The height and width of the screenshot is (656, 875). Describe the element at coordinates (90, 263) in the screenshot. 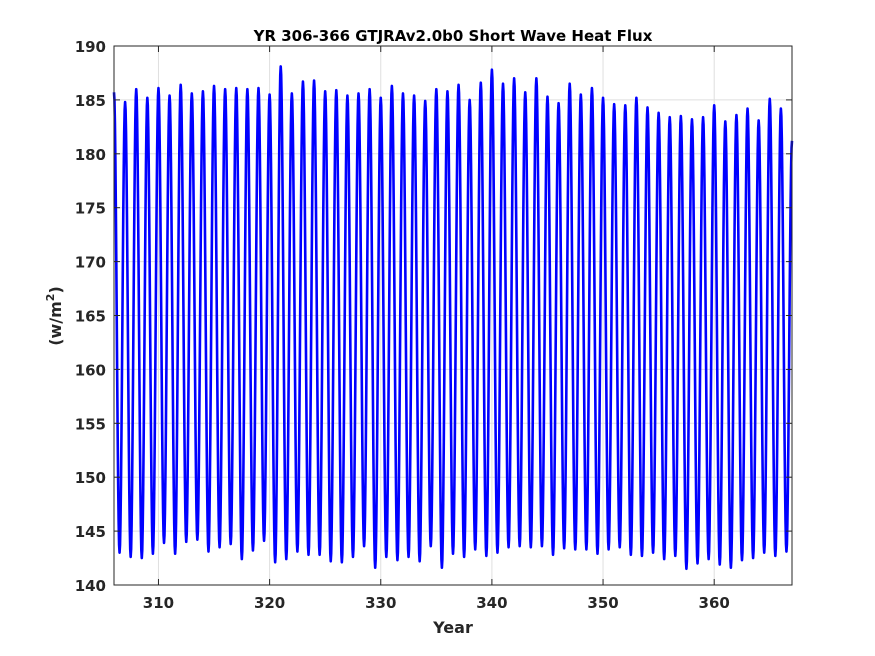

I see `y-tick-label: 170` at that location.